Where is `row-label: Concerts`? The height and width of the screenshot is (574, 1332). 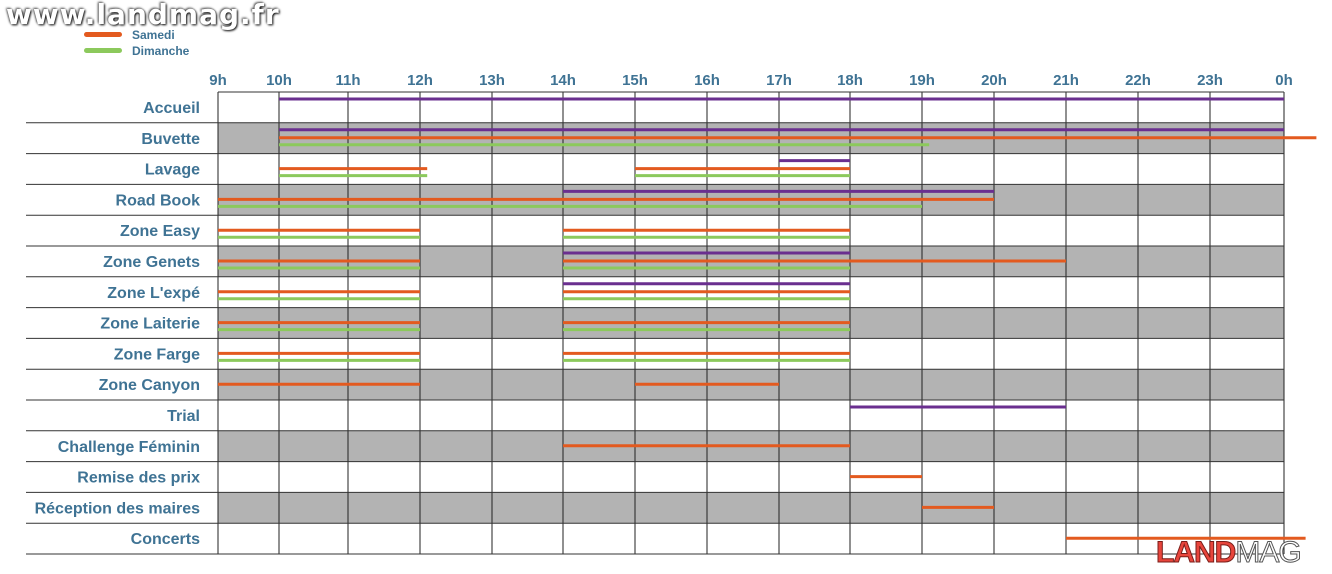 row-label: Concerts is located at coordinates (165, 539).